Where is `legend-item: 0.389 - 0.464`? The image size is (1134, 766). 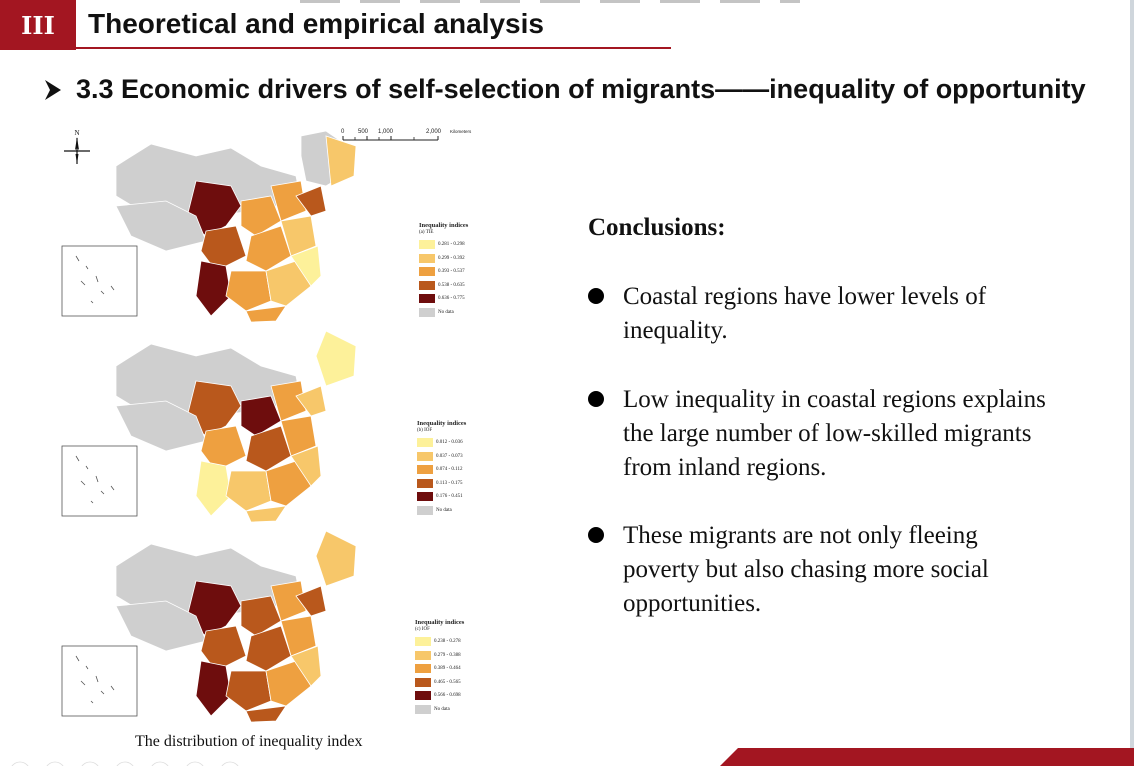
legend-item: 0.389 - 0.464 is located at coordinates (439, 669).